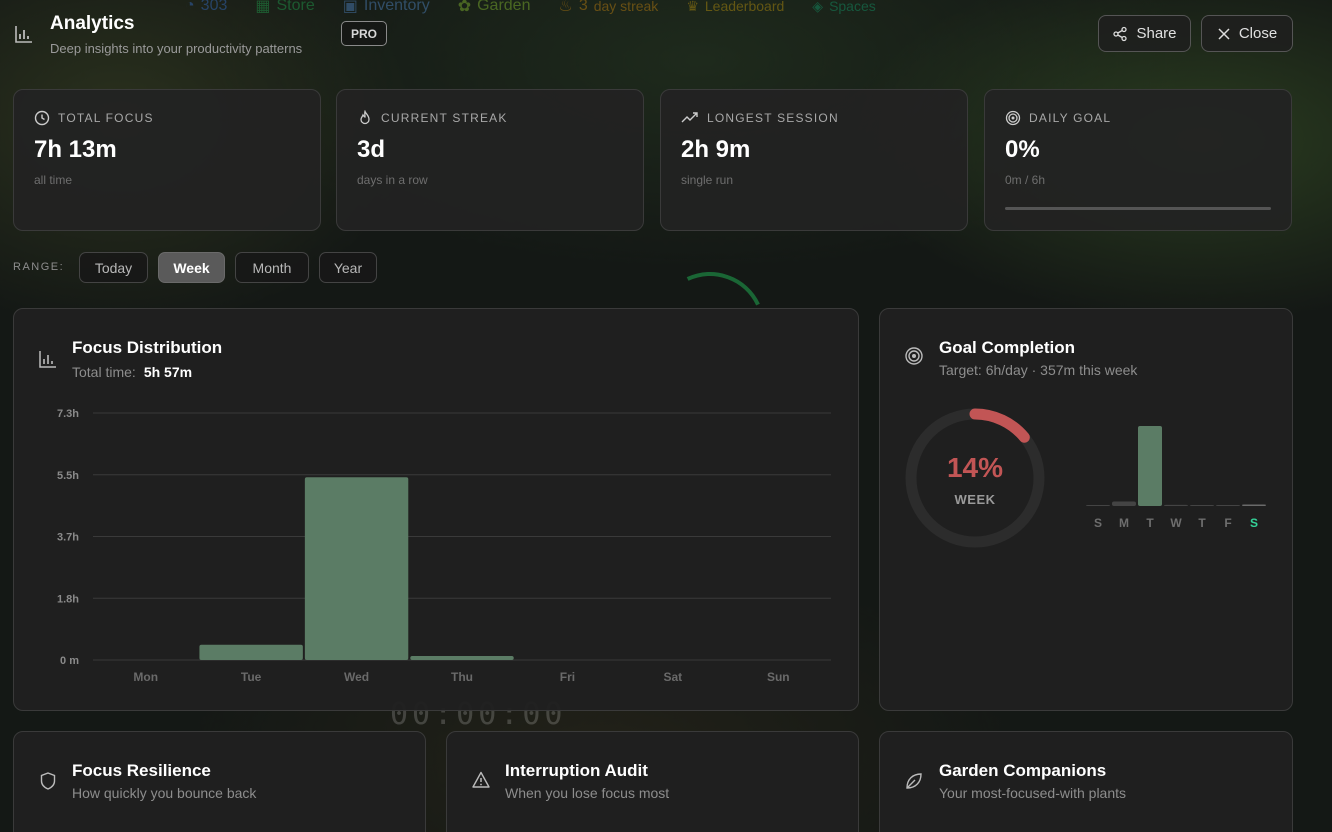 This screenshot has width=1332, height=832. What do you see at coordinates (272, 267) in the screenshot?
I see `range-month-button: Month` at bounding box center [272, 267].